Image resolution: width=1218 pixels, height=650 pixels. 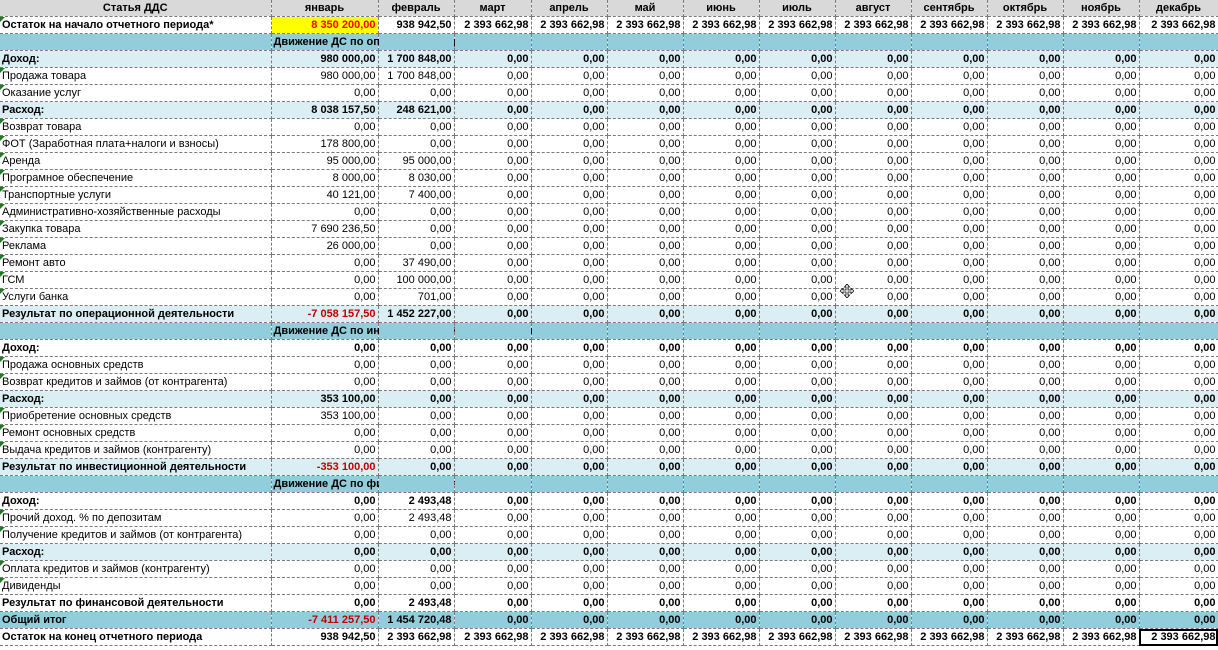 What do you see at coordinates (325, 637) in the screenshot?
I see `value-cell: 938 942,50` at bounding box center [325, 637].